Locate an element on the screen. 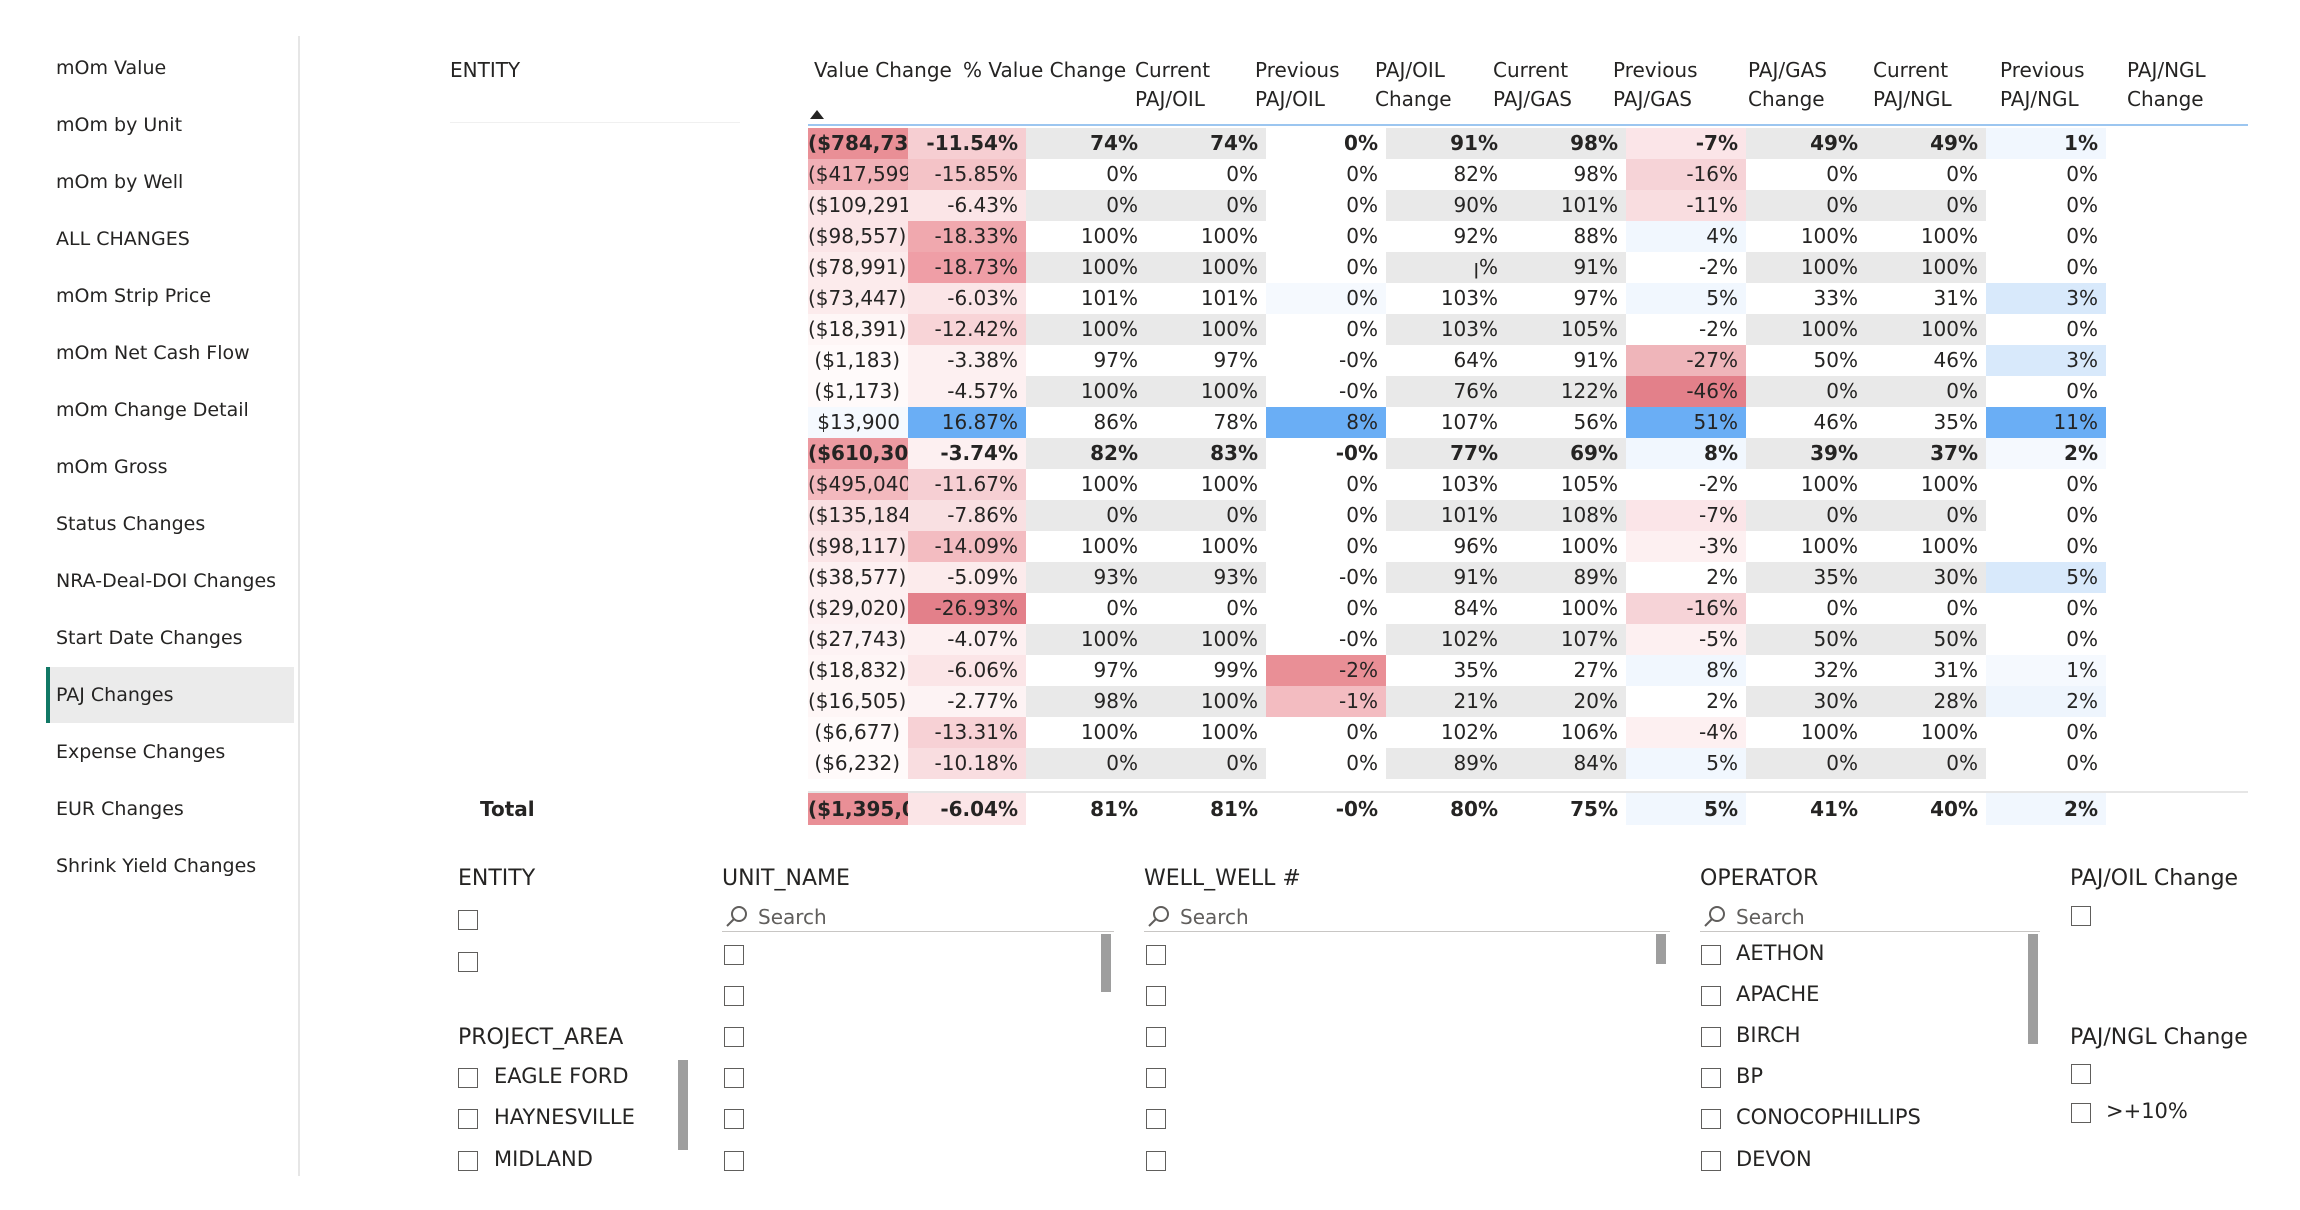  matrix-row: ($417,599) -15.85% 0% 0% 0% 82% 98% -16% 0% 0% 0% is located at coordinates (1528, 174).